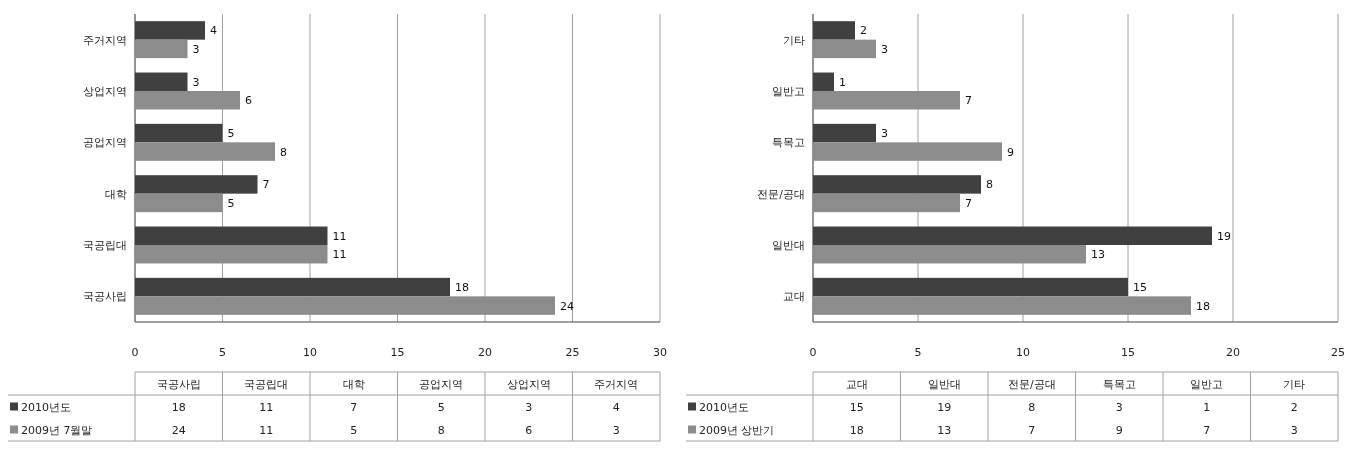  Describe the element at coordinates (1098, 255) in the screenshot. I see `data-label: 13` at that location.